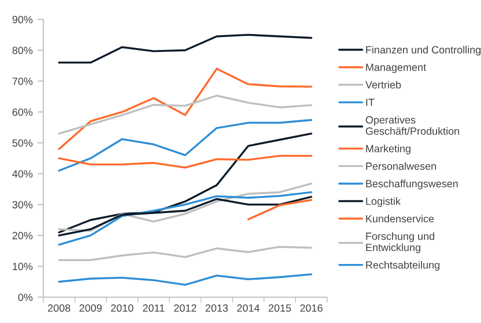 The width and height of the screenshot is (481, 323). Describe the element at coordinates (22, 266) in the screenshot. I see `y-tick-label: 10%` at that location.